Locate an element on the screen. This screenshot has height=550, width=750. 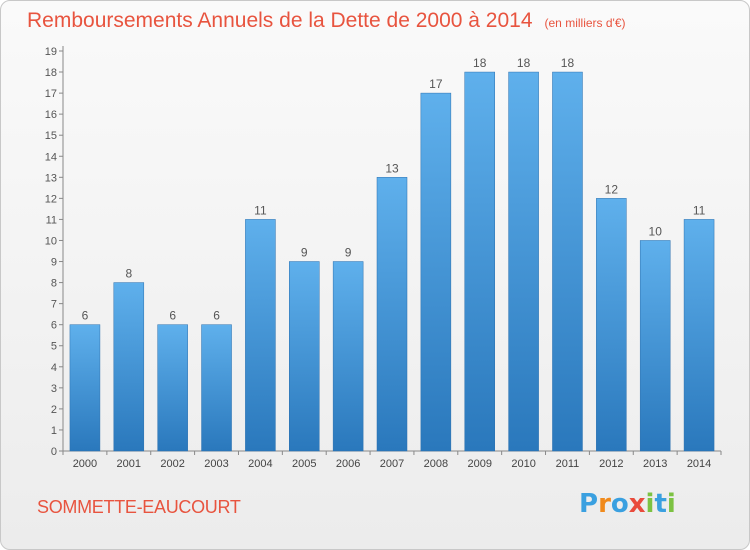
bar-2013 is located at coordinates (655, 346).